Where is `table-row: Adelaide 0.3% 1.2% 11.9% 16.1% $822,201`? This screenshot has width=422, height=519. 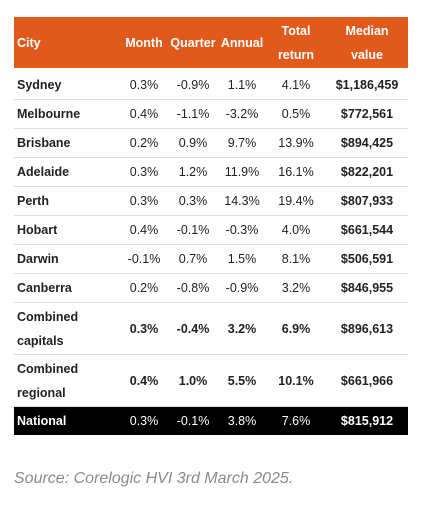 table-row: Adelaide 0.3% 1.2% 11.9% 16.1% $822,201 is located at coordinates (211, 172).